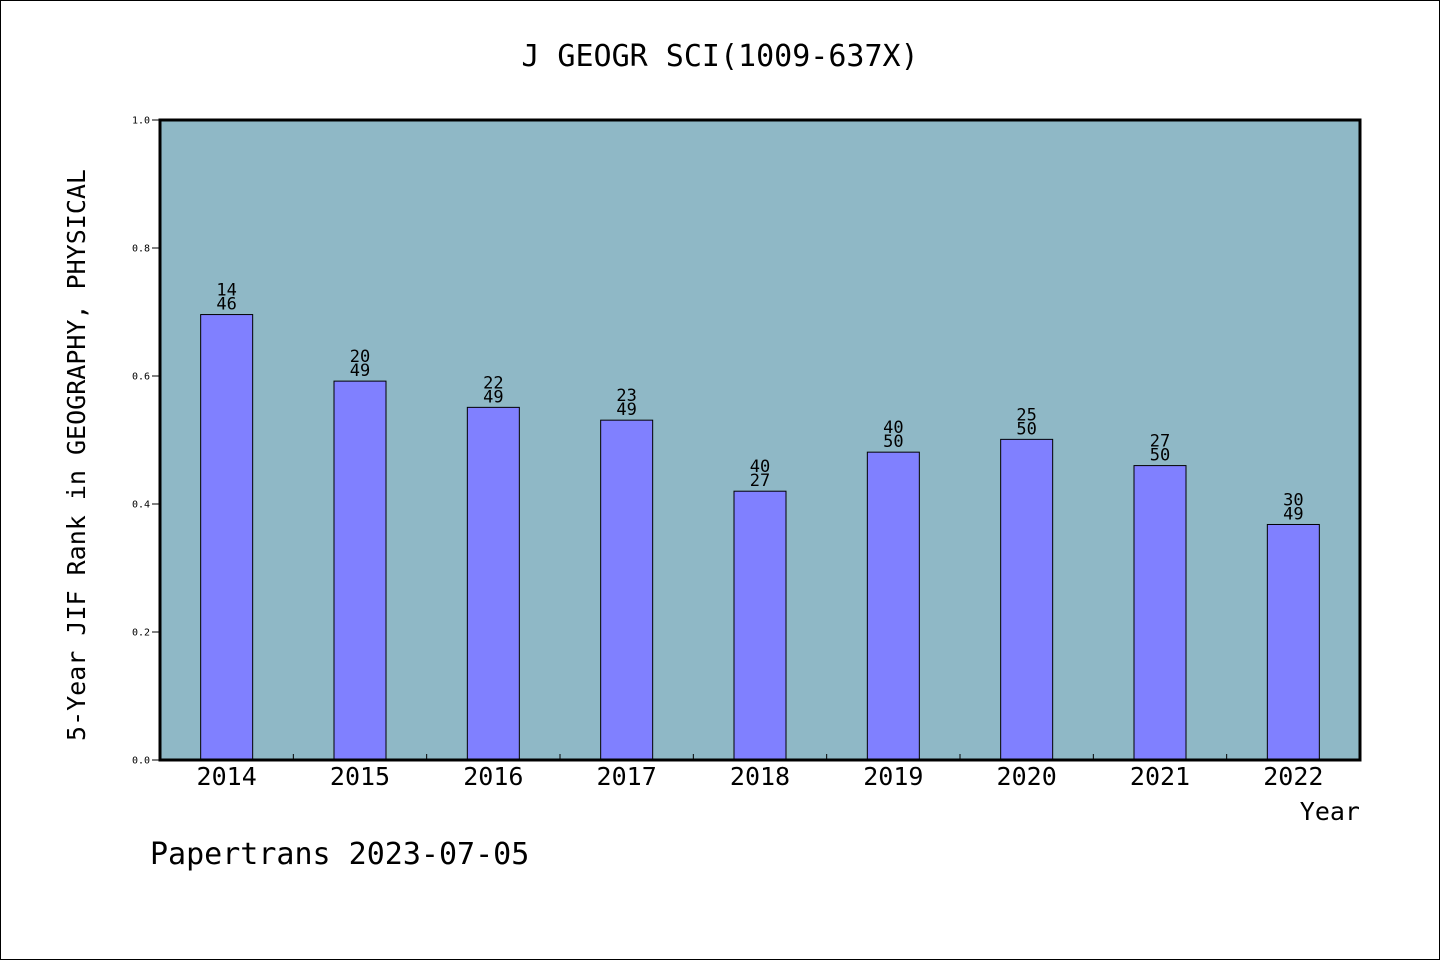 The width and height of the screenshot is (1440, 960). I want to click on bar-2019, so click(893, 606).